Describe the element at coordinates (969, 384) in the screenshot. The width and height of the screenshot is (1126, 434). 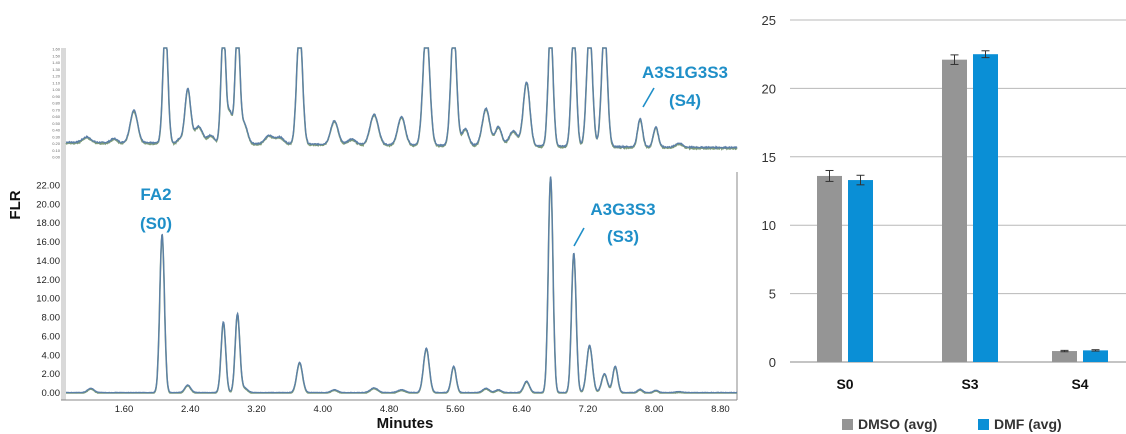
I see `bar-category-label: S3` at that location.